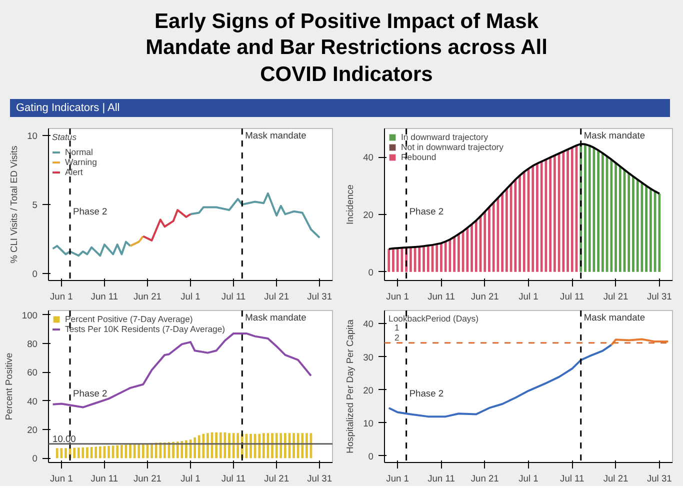  What do you see at coordinates (79, 152) in the screenshot?
I see `legend-label: Normal` at bounding box center [79, 152].